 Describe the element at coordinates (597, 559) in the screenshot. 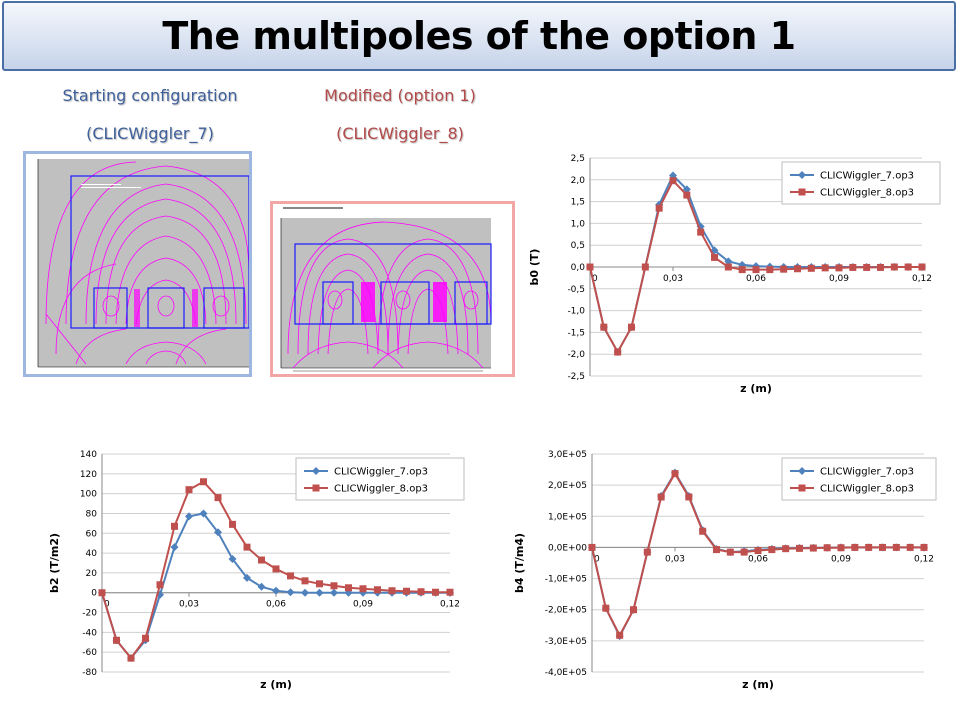

I see `x-tick-label: 0` at that location.